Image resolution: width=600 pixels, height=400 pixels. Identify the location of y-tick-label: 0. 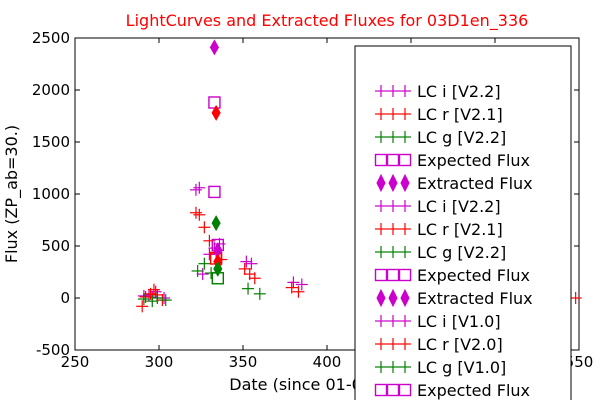
(65, 298).